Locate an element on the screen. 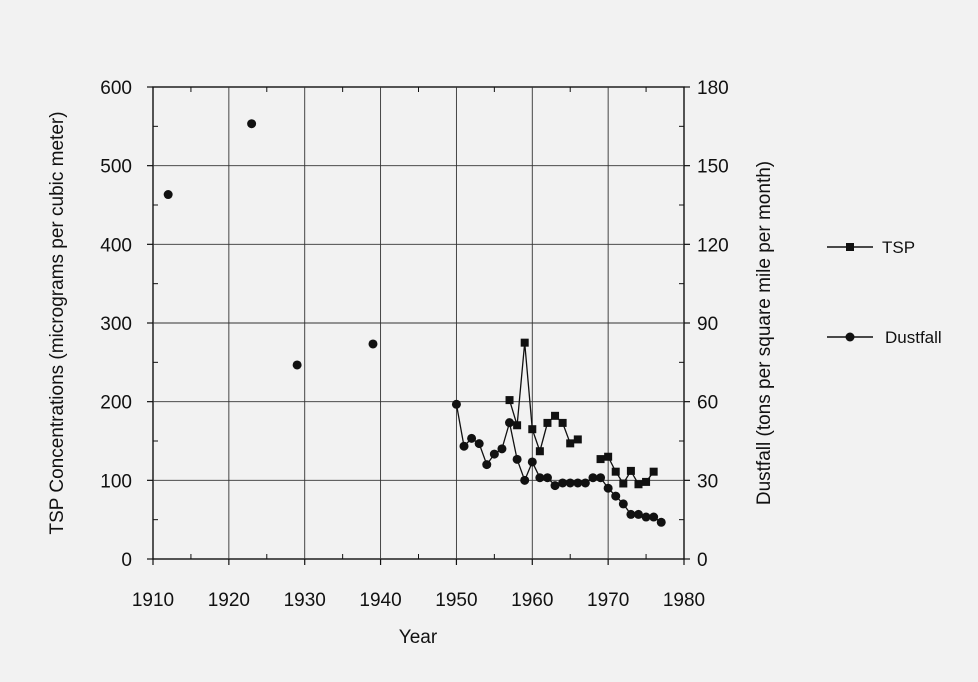  x-tick-label: 1950 is located at coordinates (456, 600).